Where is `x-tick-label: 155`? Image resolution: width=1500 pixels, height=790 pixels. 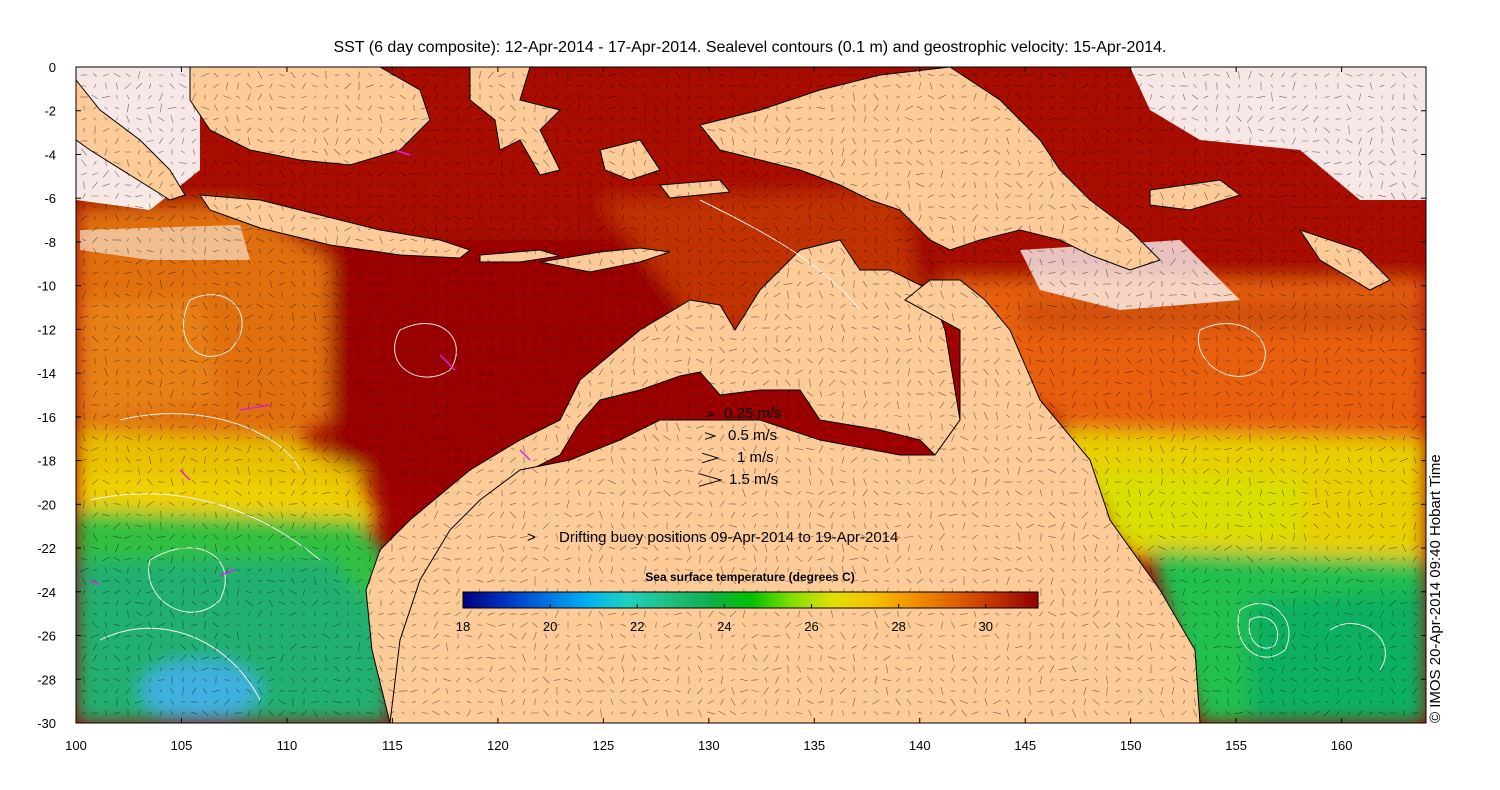 x-tick-label: 155 is located at coordinates (1236, 745).